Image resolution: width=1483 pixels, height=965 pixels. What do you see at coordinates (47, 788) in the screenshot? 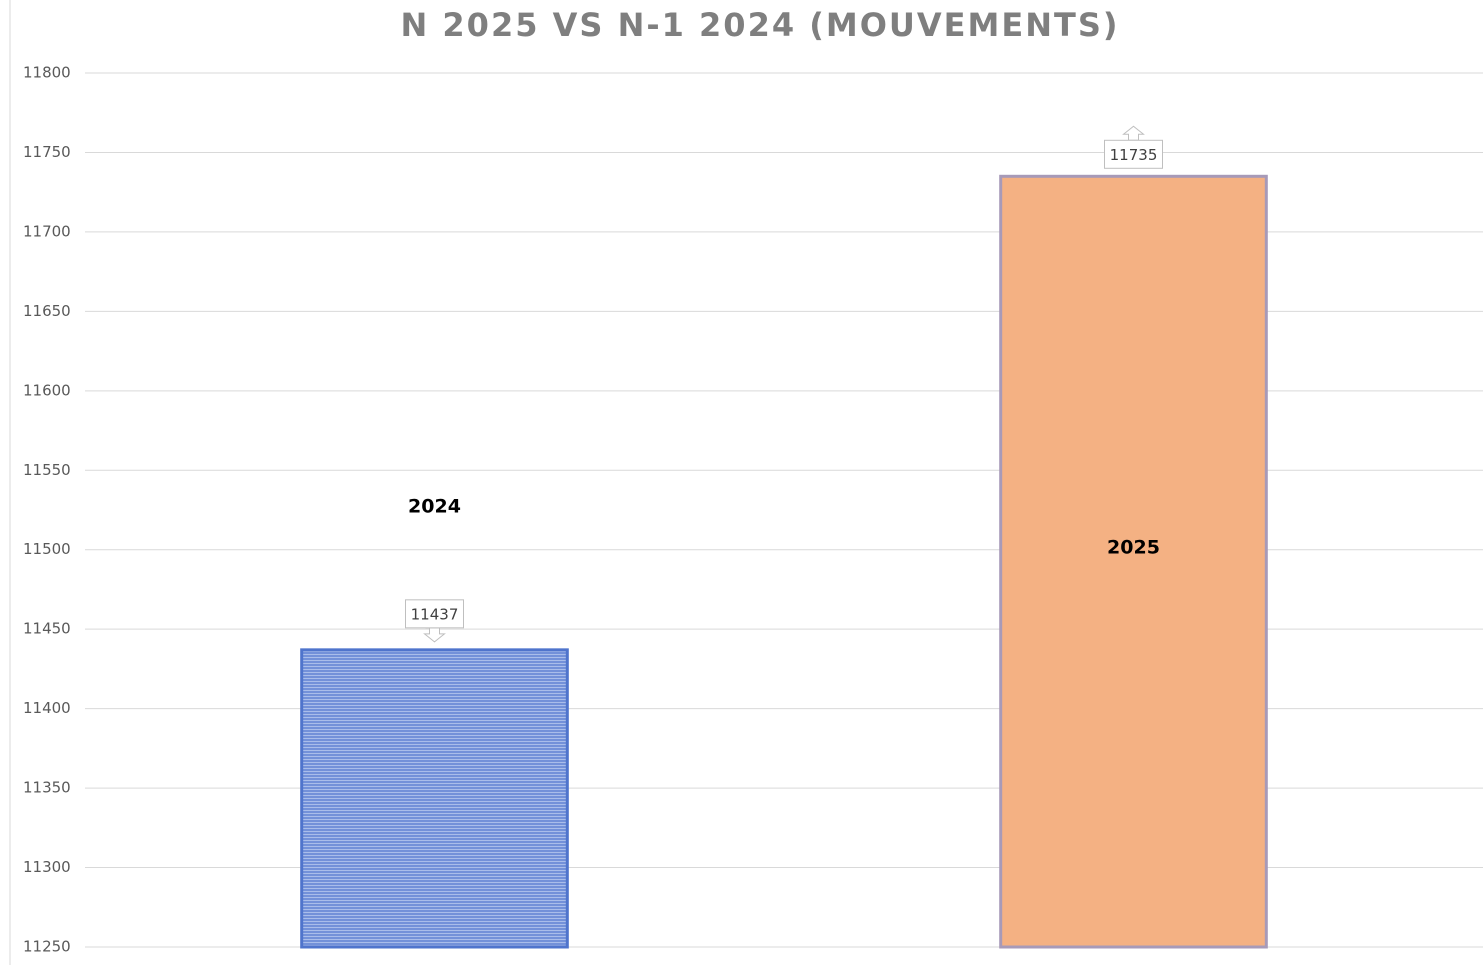
I see `y-tick-label: 11350` at bounding box center [47, 788].